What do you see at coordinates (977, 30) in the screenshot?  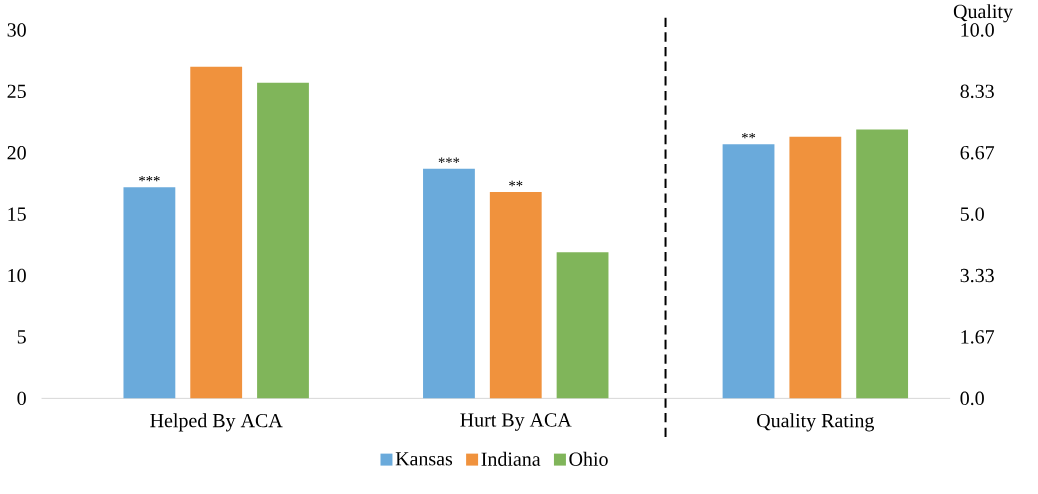 I see `y2-tick-label: 10.0` at bounding box center [977, 30].